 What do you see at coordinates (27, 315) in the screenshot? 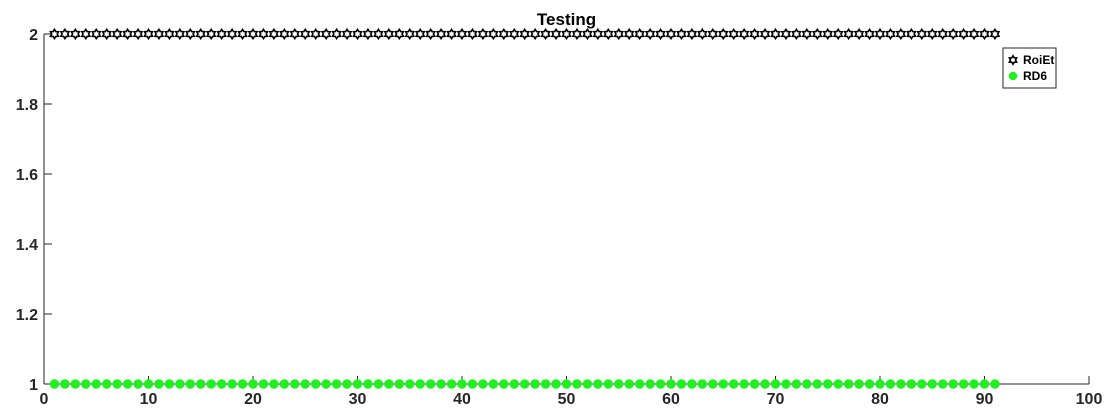
I see `y-tick-label: 1.2` at bounding box center [27, 315].